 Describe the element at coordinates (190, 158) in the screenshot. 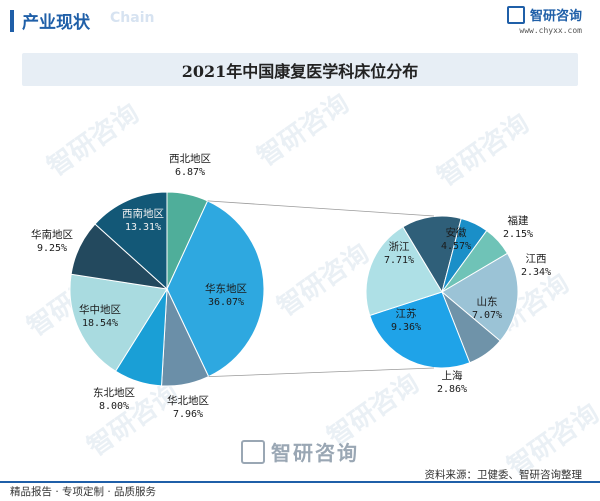

I see `slice-label: 西北地区` at that location.